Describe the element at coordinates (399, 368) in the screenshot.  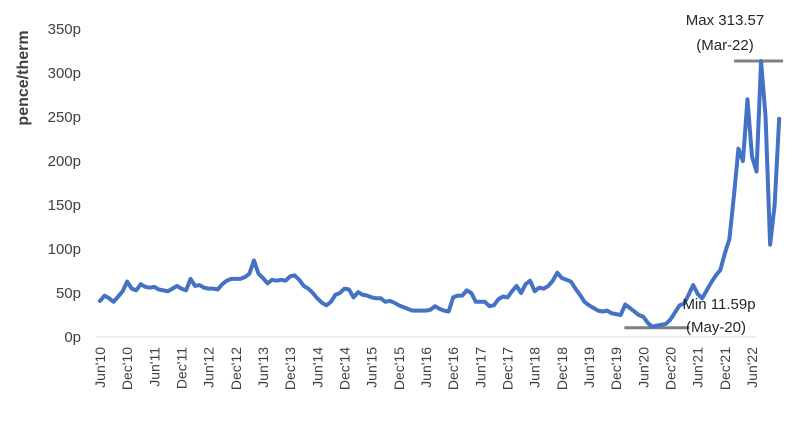
I see `x-tick-label: Dec'15` at that location.